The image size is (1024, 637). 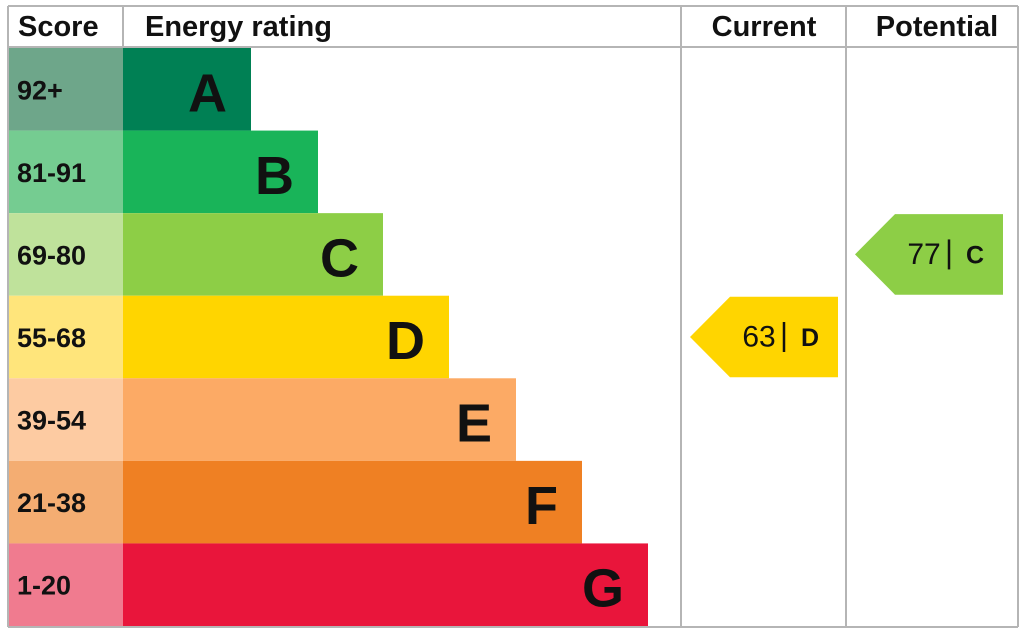 I want to click on score-range: 92+, so click(x=40, y=90).